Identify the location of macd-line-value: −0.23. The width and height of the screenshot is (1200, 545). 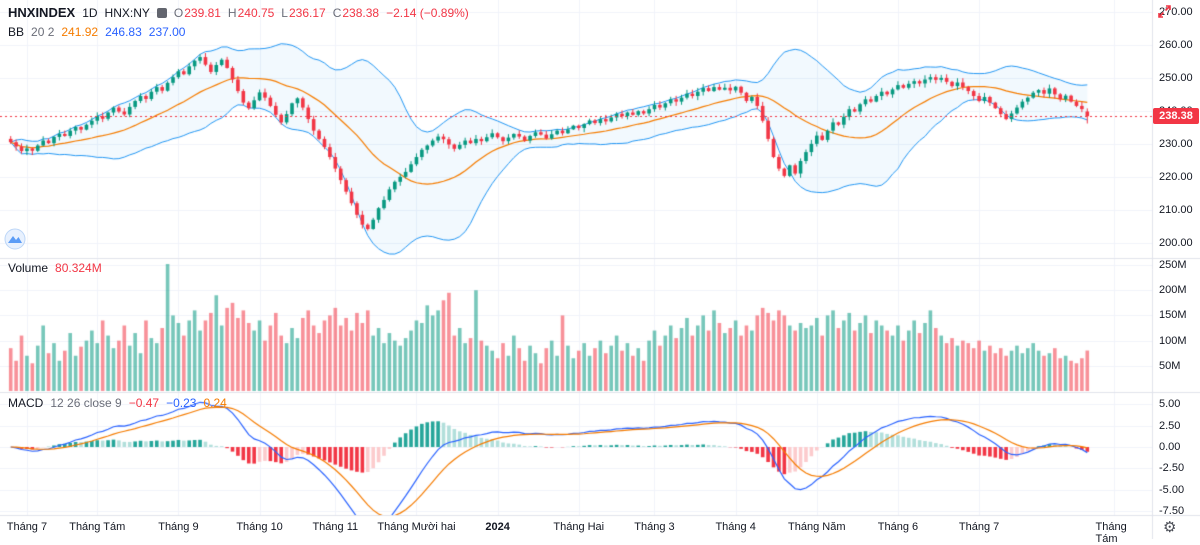
(181, 403).